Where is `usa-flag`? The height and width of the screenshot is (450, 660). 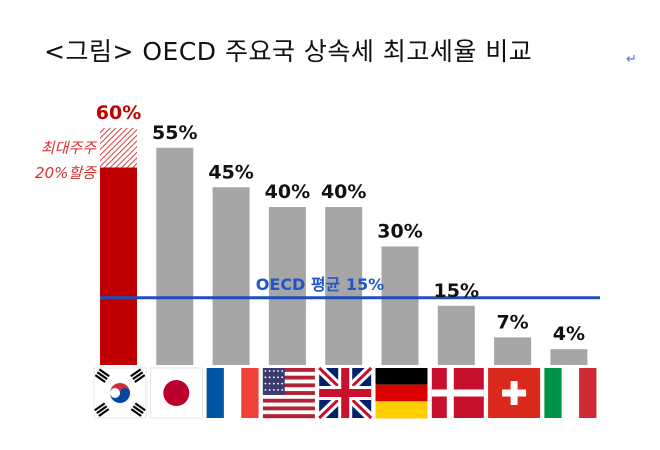
usa-flag is located at coordinates (288, 393).